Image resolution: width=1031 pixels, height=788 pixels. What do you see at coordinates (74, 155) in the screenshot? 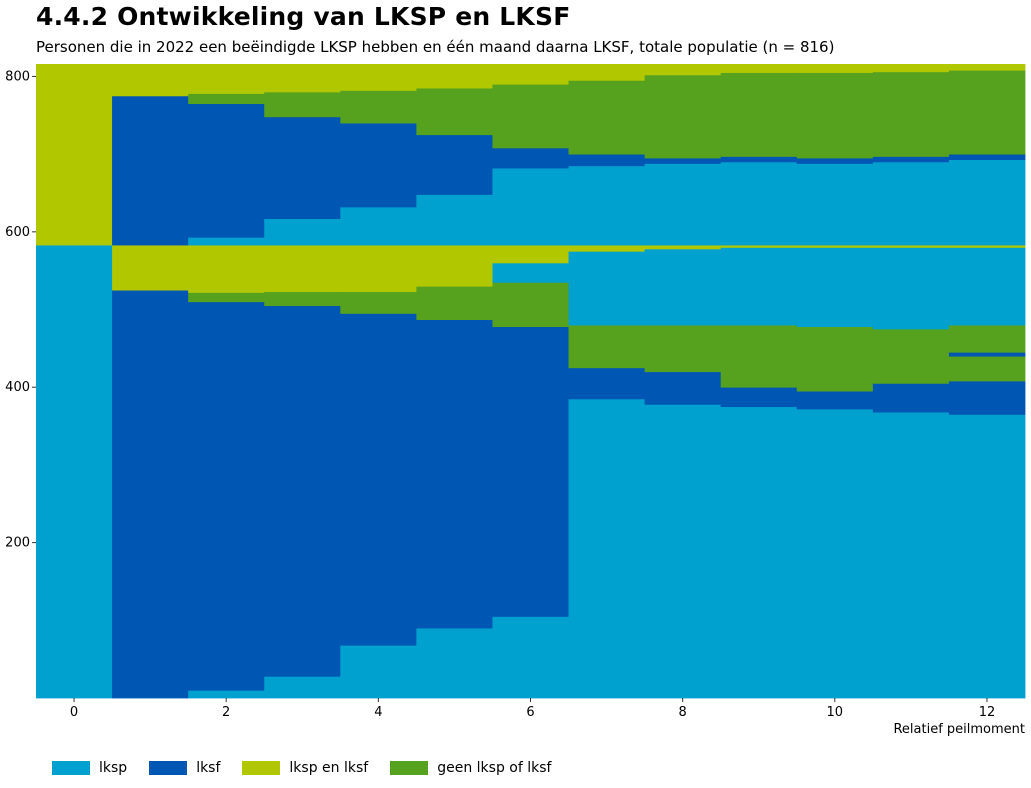
I see `segment-lksp-en-lksf-x0` at bounding box center [74, 155].